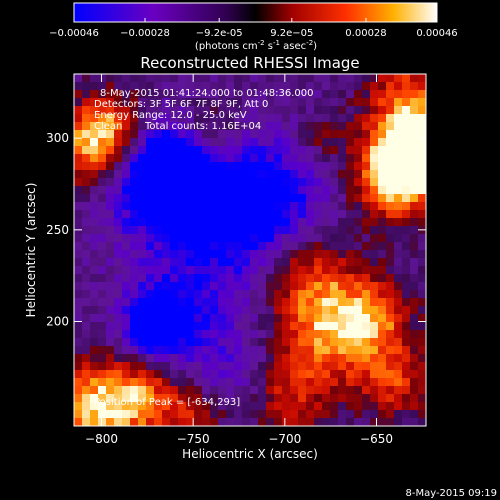  Describe the element at coordinates (57, 230) in the screenshot. I see `y-tick-label: 250` at that location.